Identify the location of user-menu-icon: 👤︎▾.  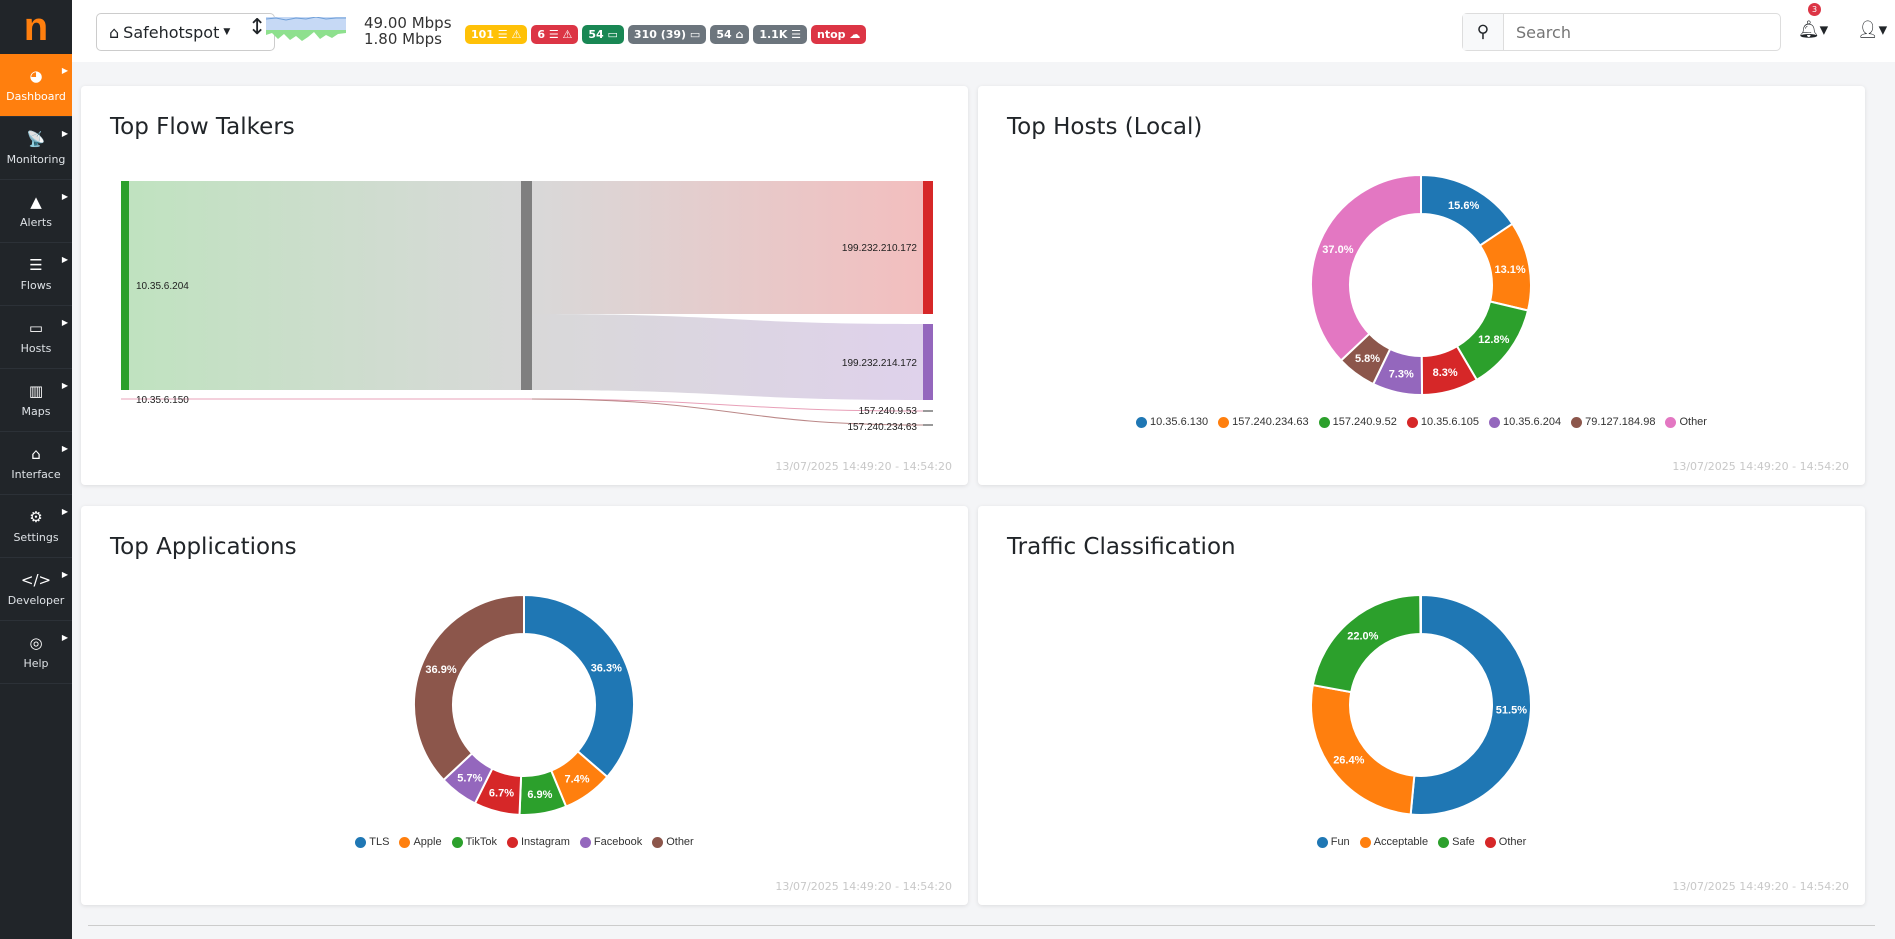
(1872, 30).